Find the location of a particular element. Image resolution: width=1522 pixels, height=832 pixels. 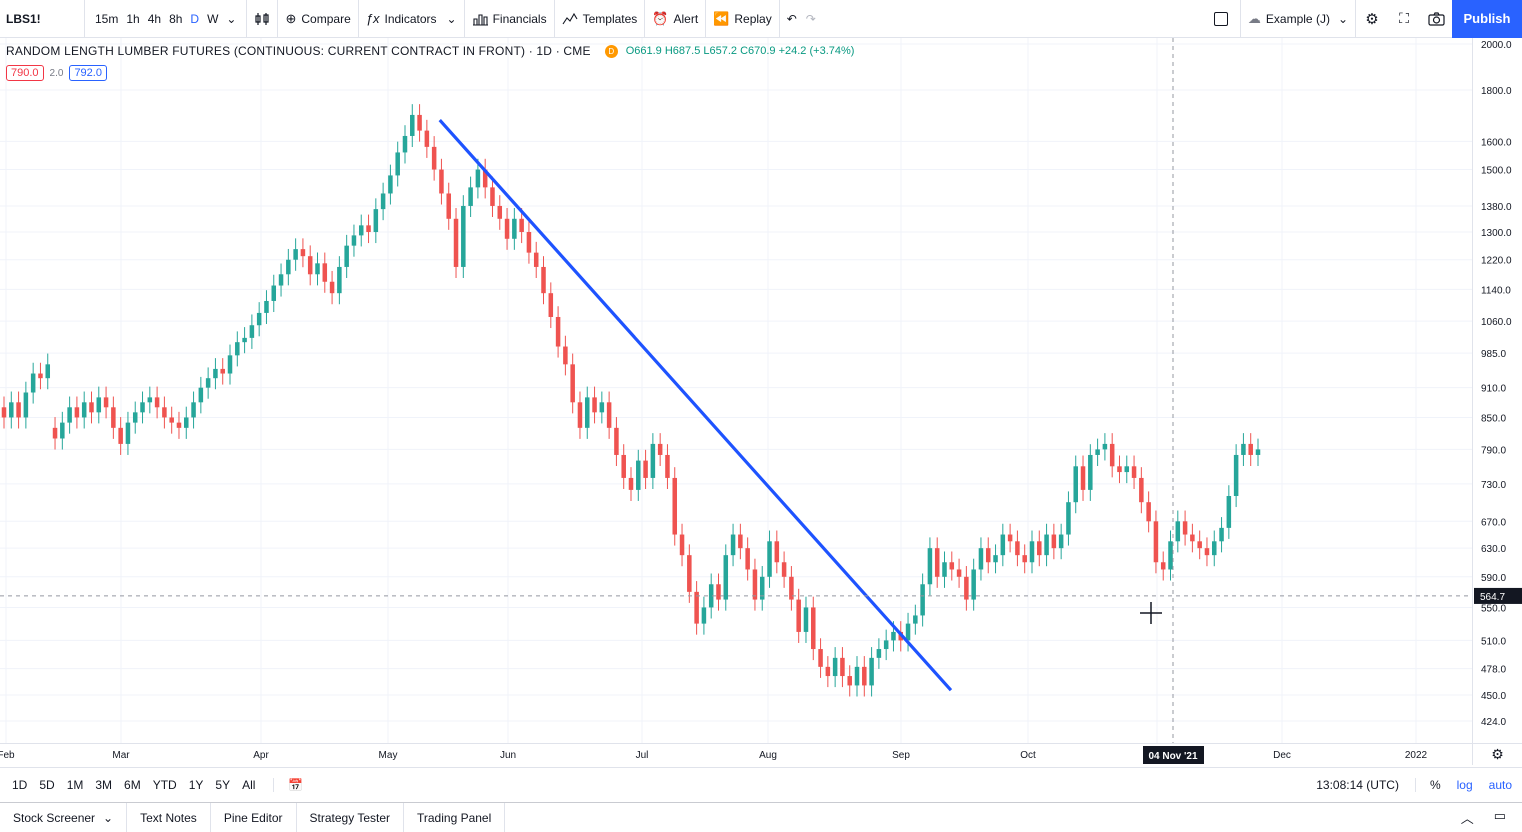

tab-label: Pine Editor is located at coordinates (253, 817).